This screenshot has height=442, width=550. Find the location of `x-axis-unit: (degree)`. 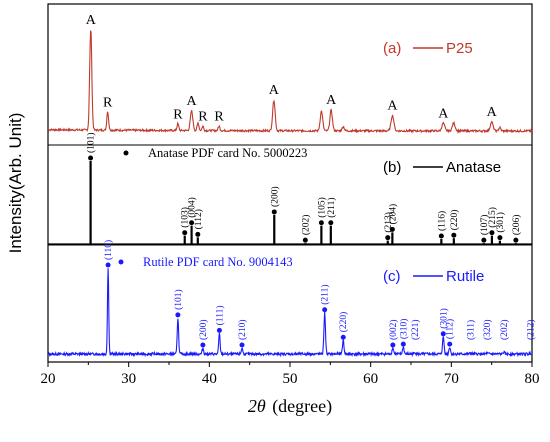

x-axis-unit: (degree) is located at coordinates (302, 406).